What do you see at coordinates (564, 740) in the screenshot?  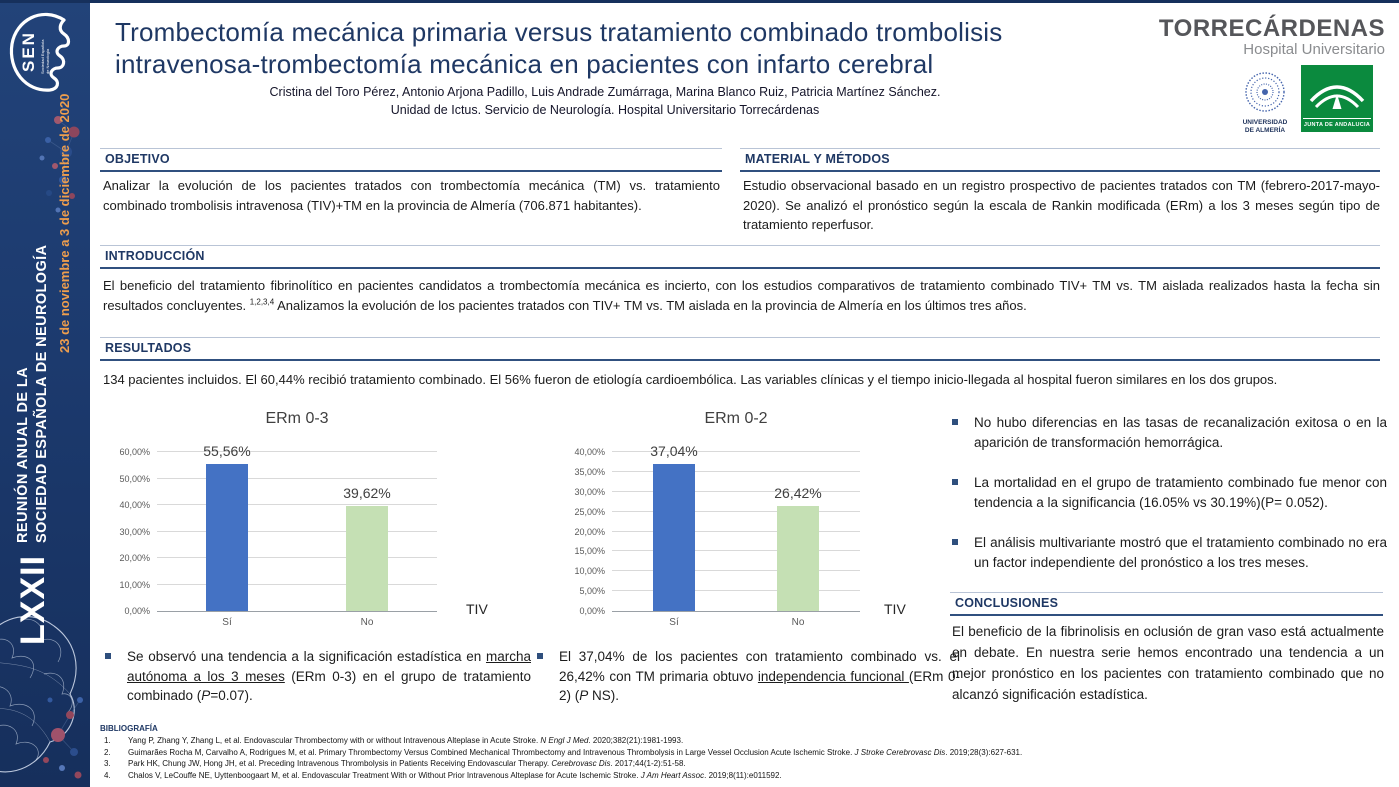 I see `reference-journal: N Engl J Med` at bounding box center [564, 740].